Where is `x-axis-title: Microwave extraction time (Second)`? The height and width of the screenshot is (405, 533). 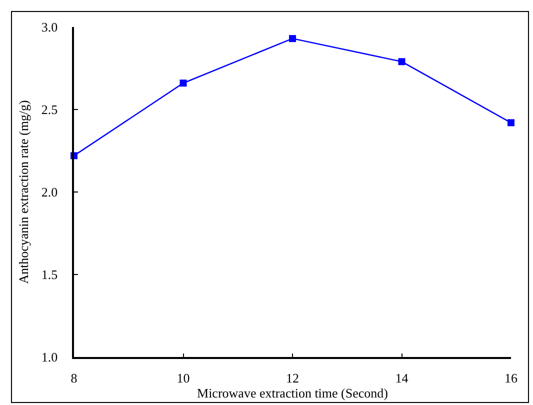 x-axis-title: Microwave extraction time (Second) is located at coordinates (292, 392).